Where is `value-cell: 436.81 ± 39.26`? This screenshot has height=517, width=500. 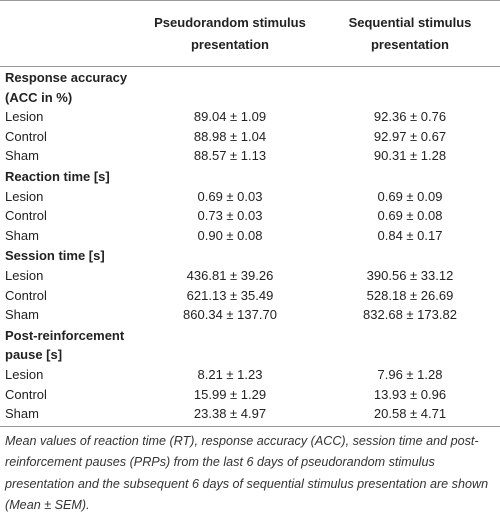 value-cell: 436.81 ± 39.26 is located at coordinates (230, 275).